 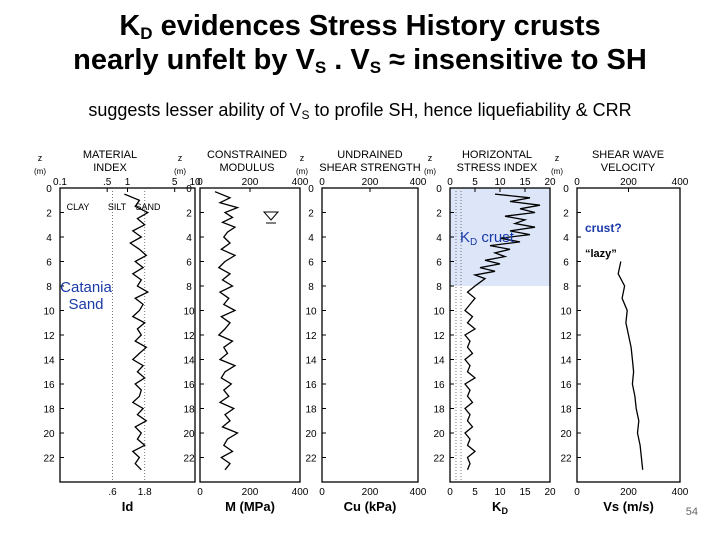 I want to click on crust-question-annotation: crust?, so click(x=603, y=228).